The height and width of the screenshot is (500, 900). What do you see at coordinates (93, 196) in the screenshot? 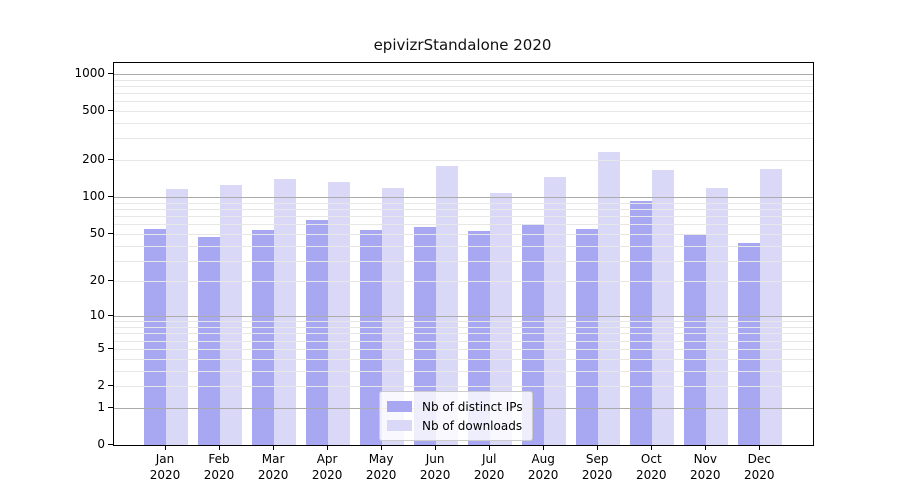
I see `y-tick-label: 100` at bounding box center [93, 196].